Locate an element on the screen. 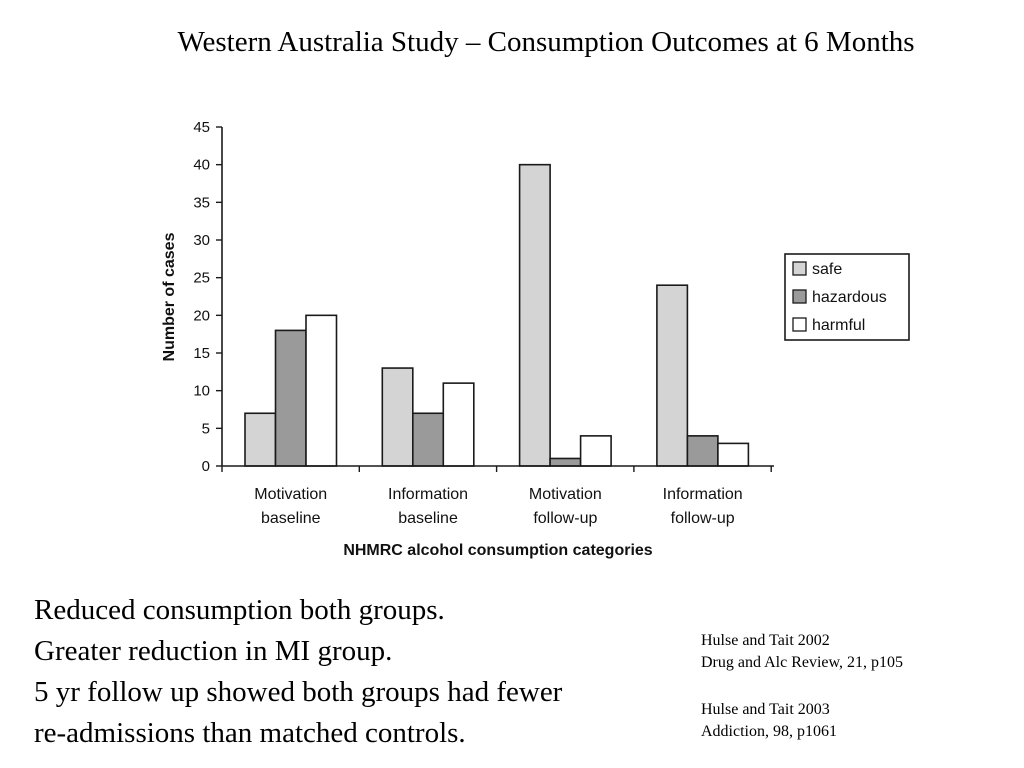  reference-line: Drug and Alc Review, 21, p105 is located at coordinates (802, 662).